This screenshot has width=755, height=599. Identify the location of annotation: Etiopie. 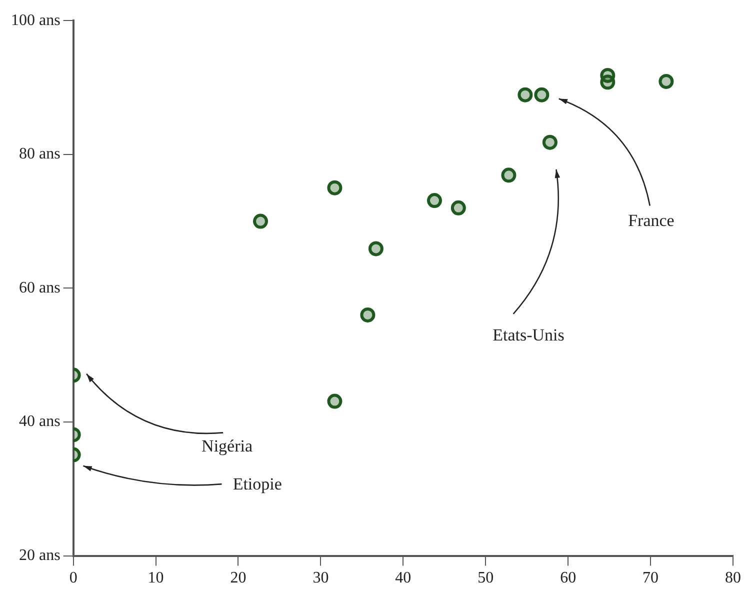
(257, 484).